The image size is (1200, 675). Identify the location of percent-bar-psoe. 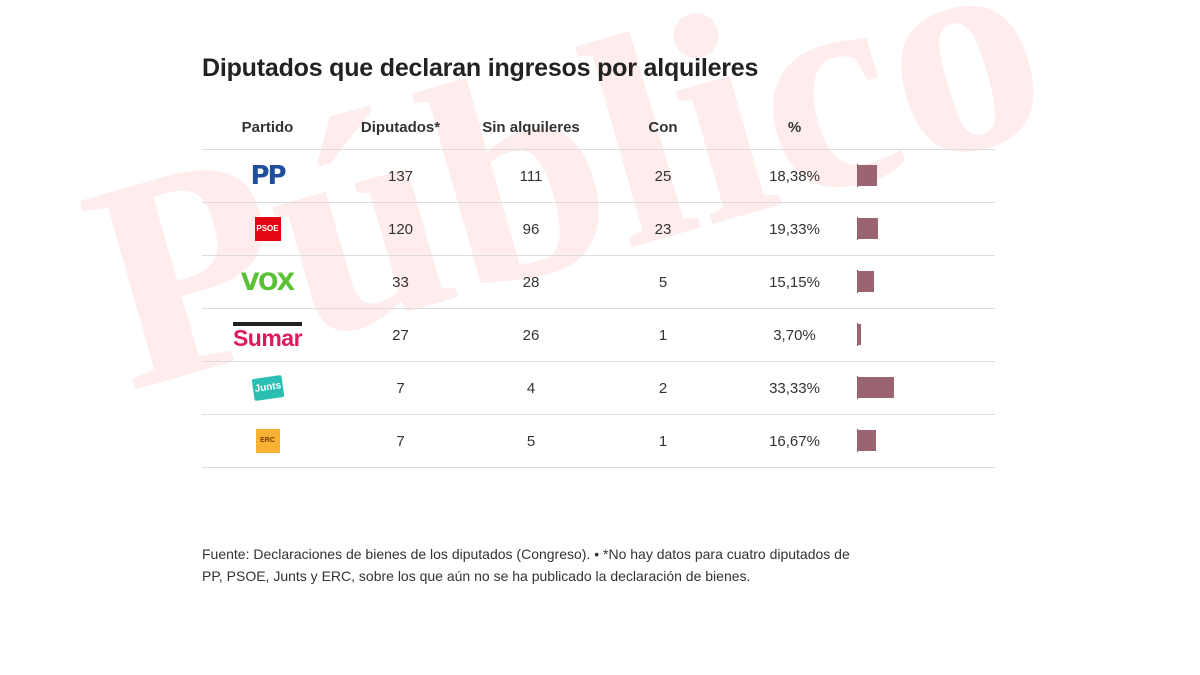
(868, 228).